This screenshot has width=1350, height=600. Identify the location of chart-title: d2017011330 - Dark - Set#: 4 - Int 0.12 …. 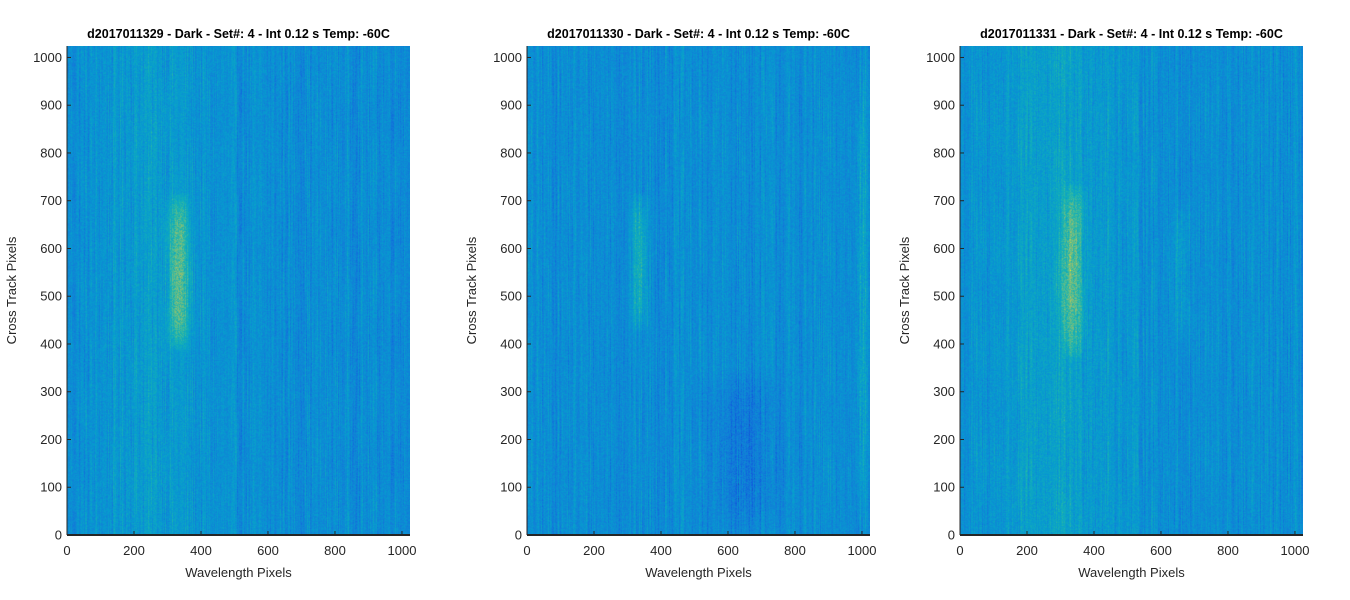
(698, 34).